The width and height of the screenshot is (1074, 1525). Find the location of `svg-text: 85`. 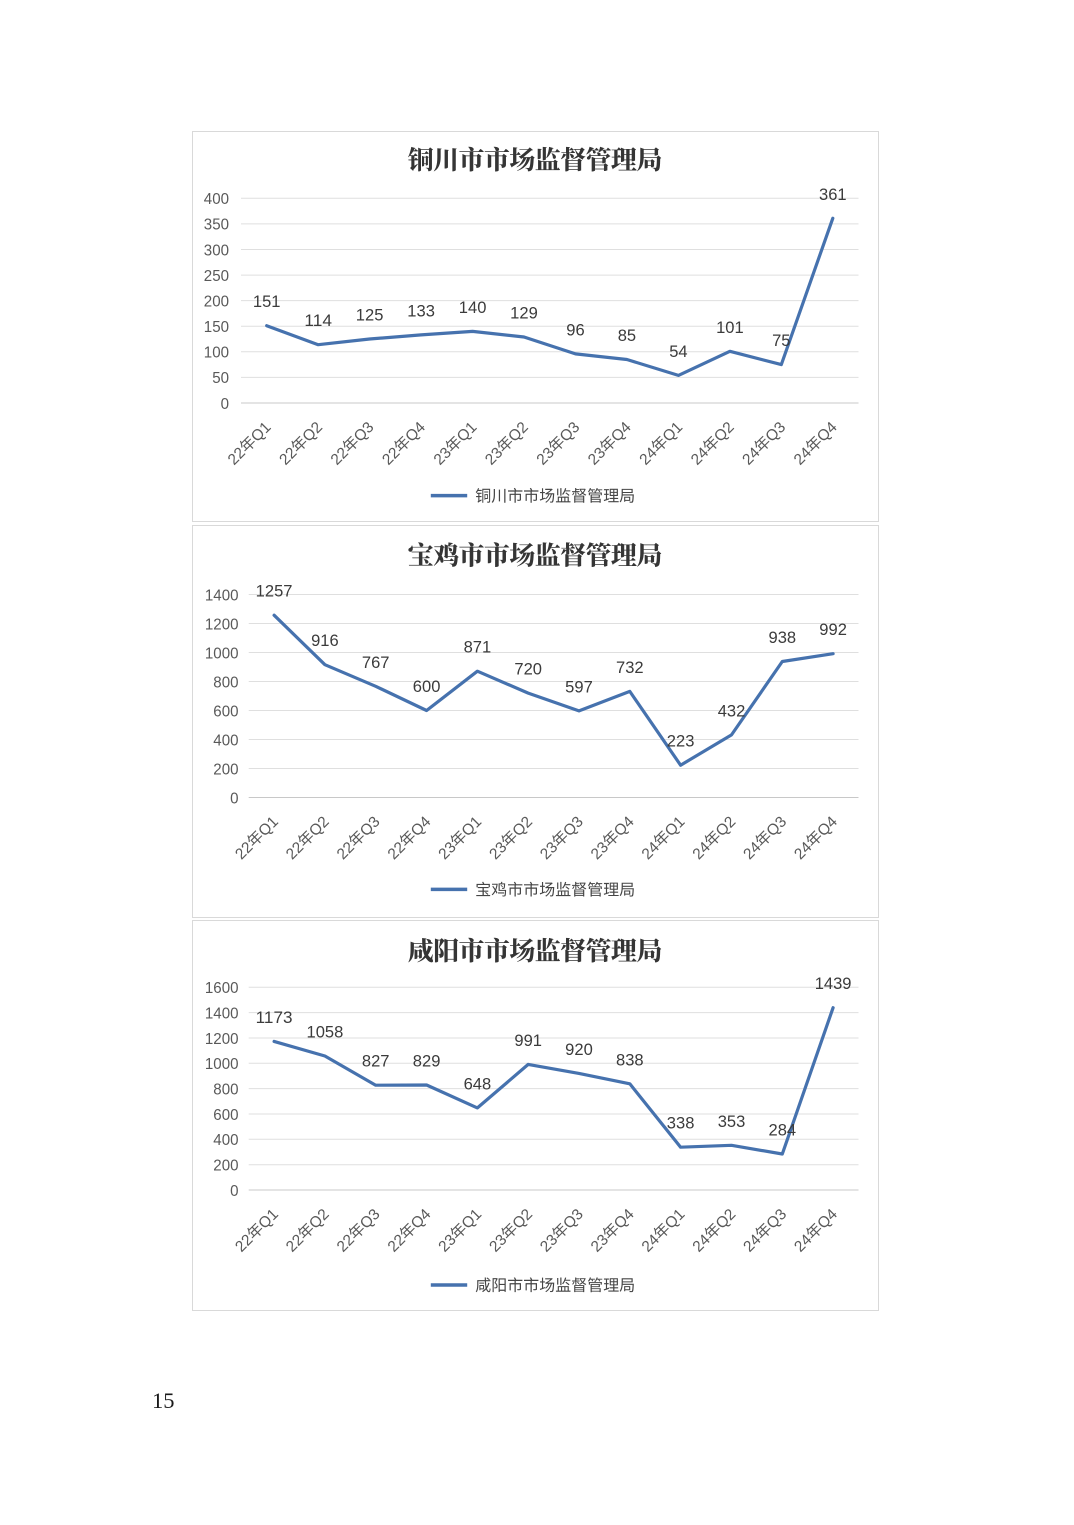

svg-text: 85 is located at coordinates (627, 336).